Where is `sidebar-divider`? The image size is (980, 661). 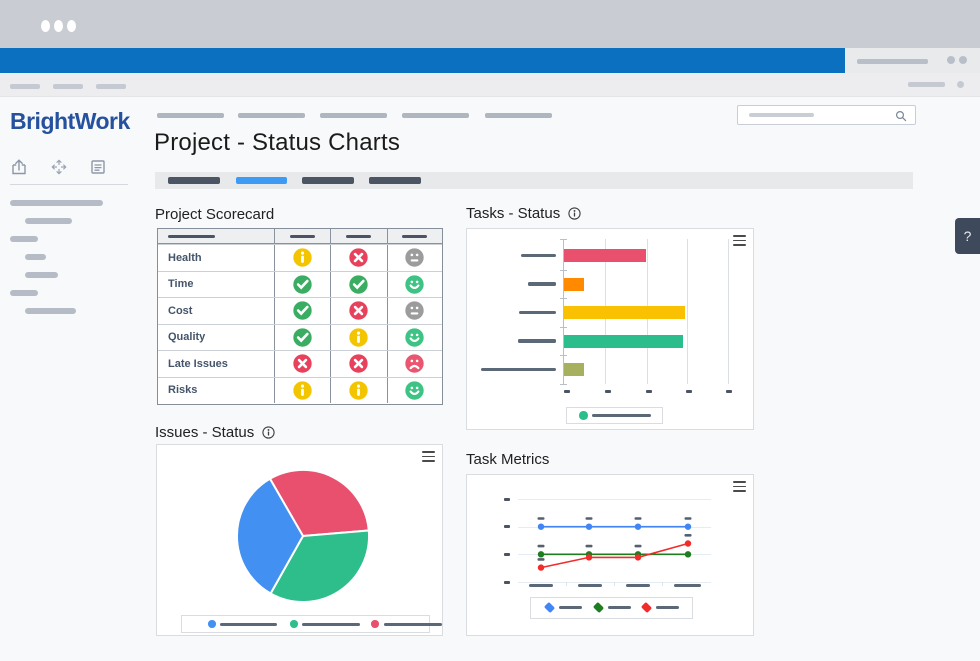 sidebar-divider is located at coordinates (69, 184).